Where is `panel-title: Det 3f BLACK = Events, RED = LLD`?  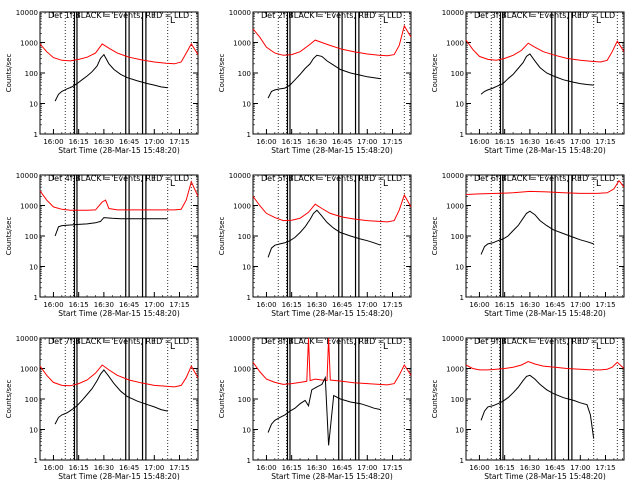 panel-title: Det 3f BLACK = Events, RED = LLD is located at coordinates (544, 15).